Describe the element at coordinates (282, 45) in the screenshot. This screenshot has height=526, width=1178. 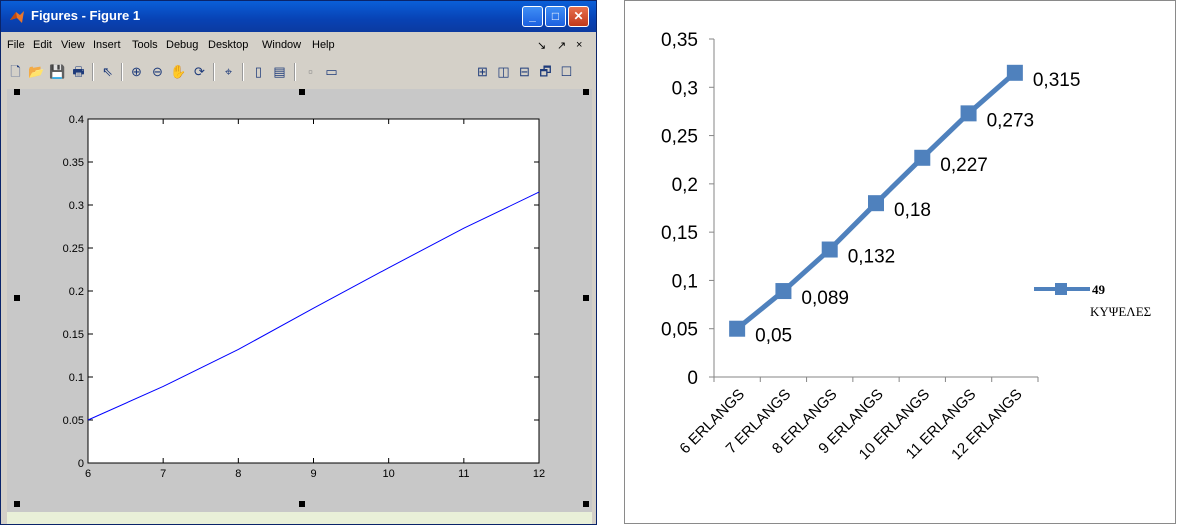
I see `menu-window: Window` at that location.